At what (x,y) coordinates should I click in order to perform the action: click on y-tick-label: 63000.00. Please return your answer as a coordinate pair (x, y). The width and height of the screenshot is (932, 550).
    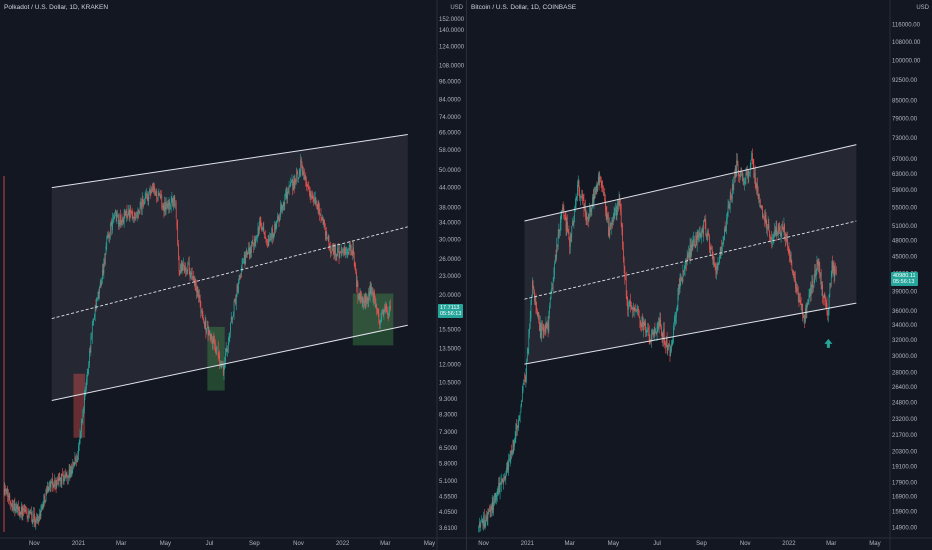
    Looking at the image, I should click on (905, 175).